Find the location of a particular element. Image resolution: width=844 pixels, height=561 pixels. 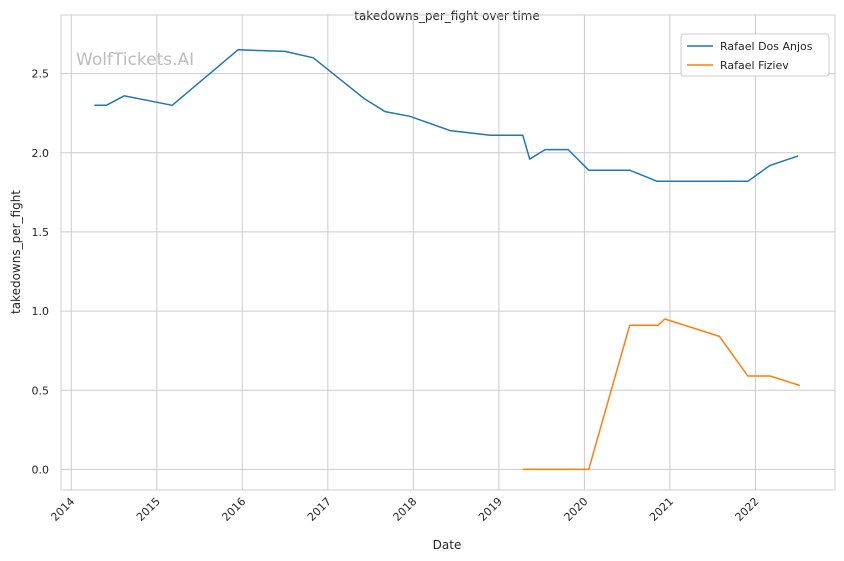

chart-title: takedowns_per_fight over time is located at coordinates (447, 16).